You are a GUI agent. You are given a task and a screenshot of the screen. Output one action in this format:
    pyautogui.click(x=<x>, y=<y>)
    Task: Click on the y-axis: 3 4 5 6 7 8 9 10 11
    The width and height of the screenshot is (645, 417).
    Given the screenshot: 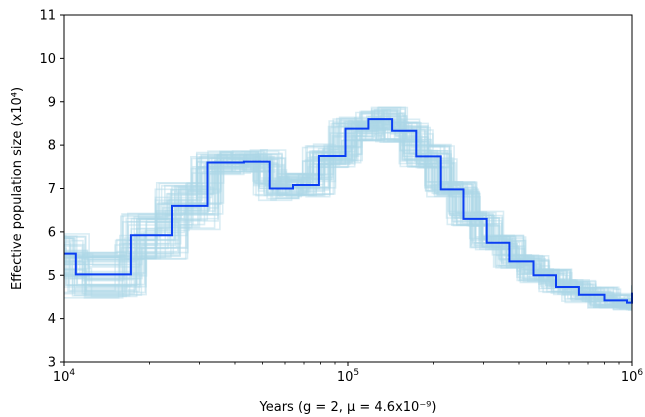 What is the action you would take?
    pyautogui.click(x=51, y=190)
    